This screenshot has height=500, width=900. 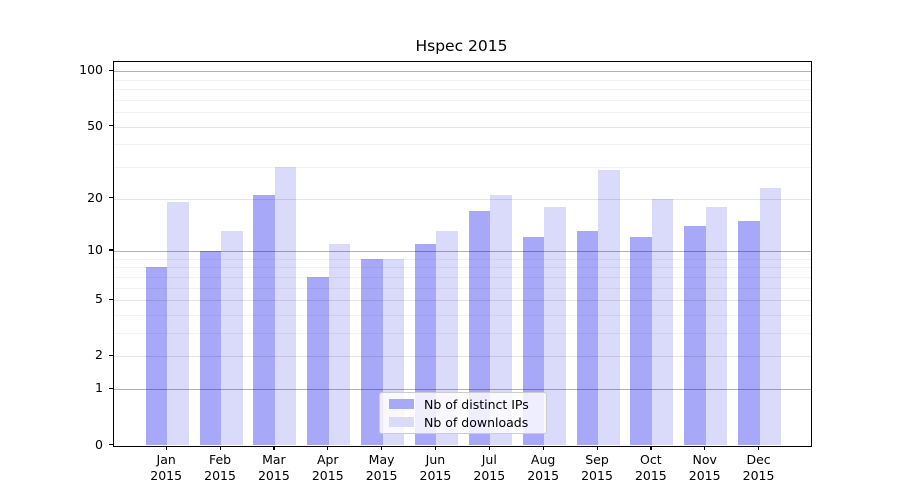 I want to click on bar-downloads-jun-2015, so click(x=447, y=338).